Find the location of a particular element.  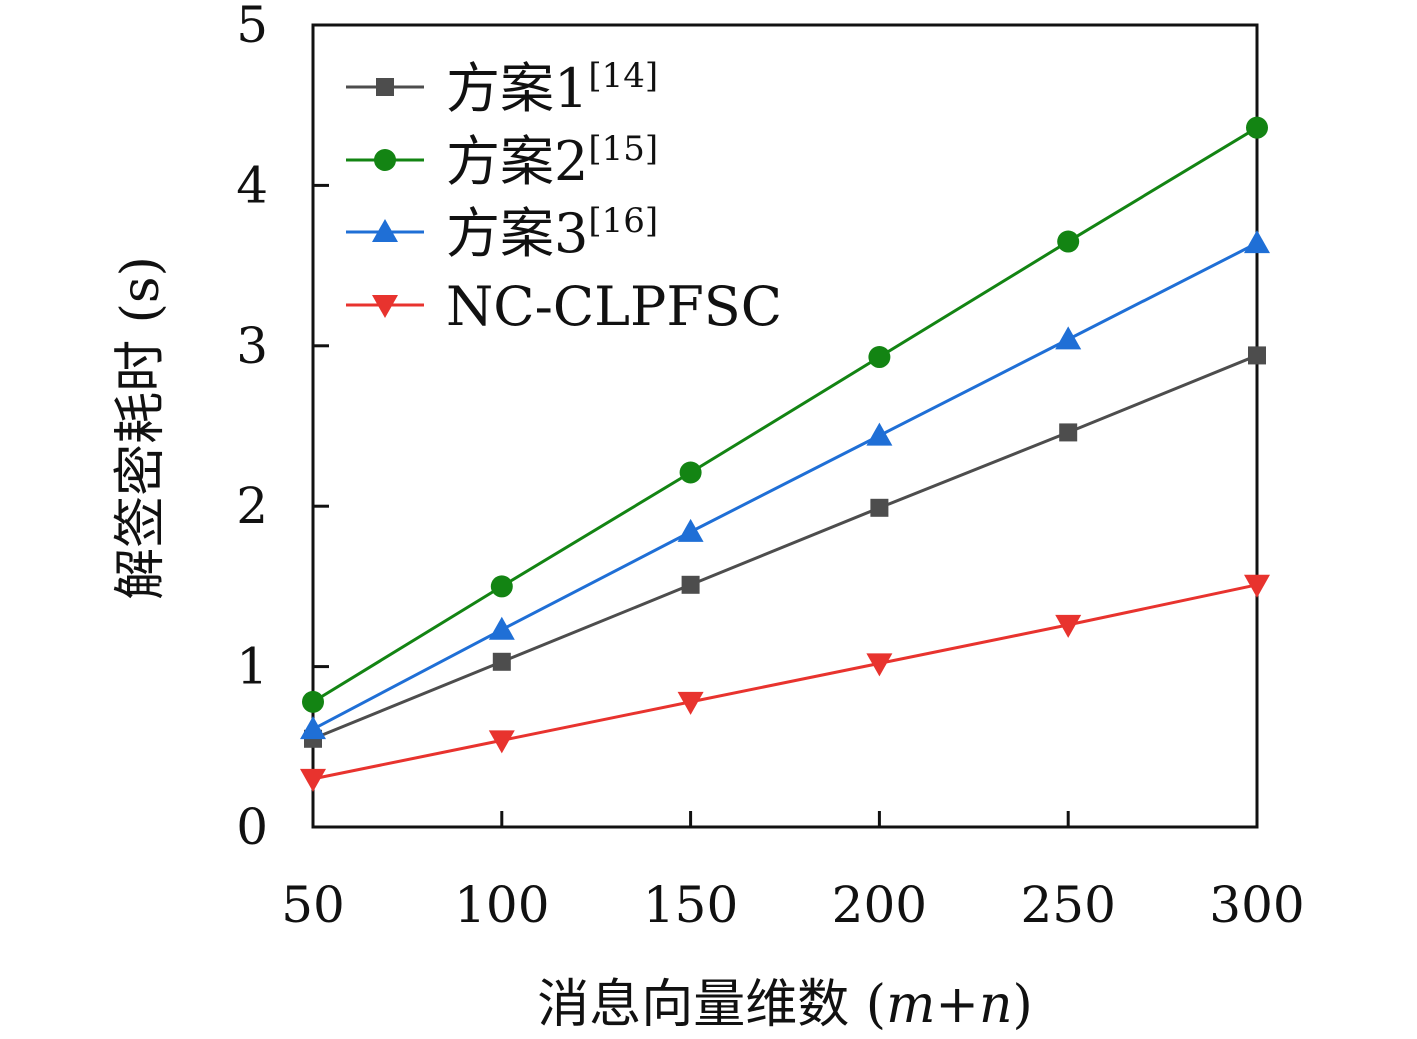

legend-label-ref: [15] is located at coordinates (623, 149).